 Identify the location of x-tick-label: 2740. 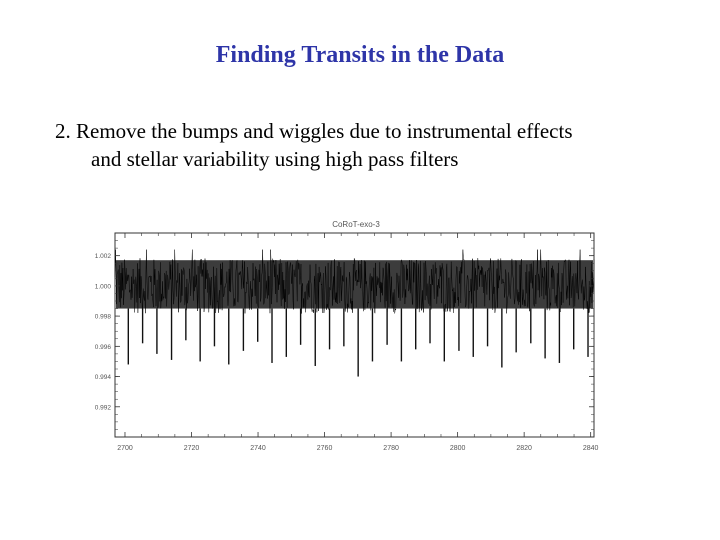
(258, 448).